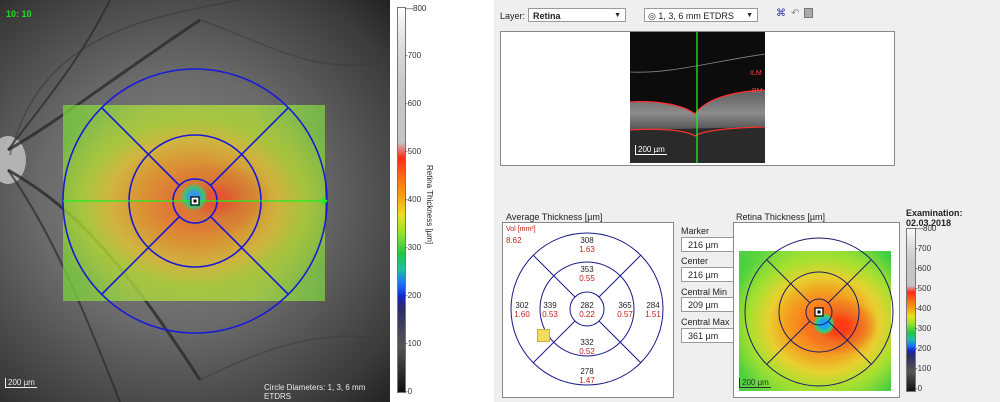  I want to click on color-swatch, so click(543, 335).